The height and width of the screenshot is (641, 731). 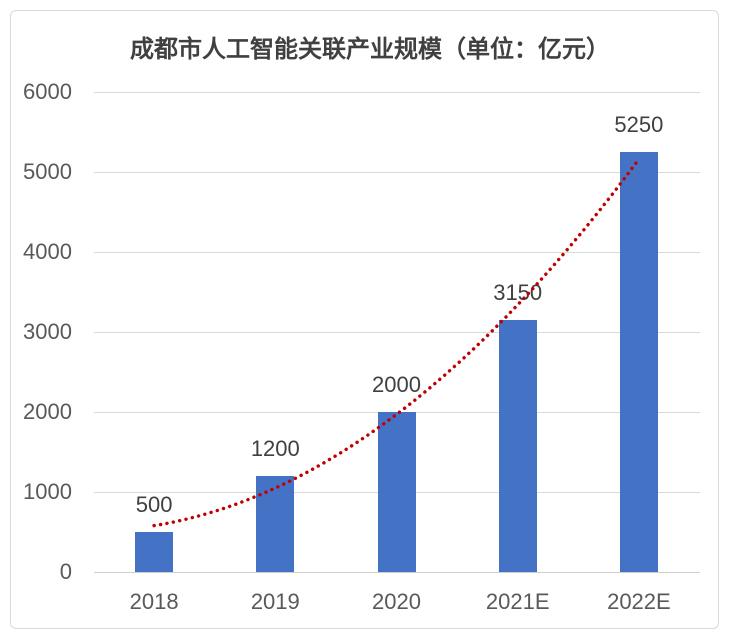 What do you see at coordinates (275, 448) in the screenshot?
I see `bar-data-label: 1200` at bounding box center [275, 448].